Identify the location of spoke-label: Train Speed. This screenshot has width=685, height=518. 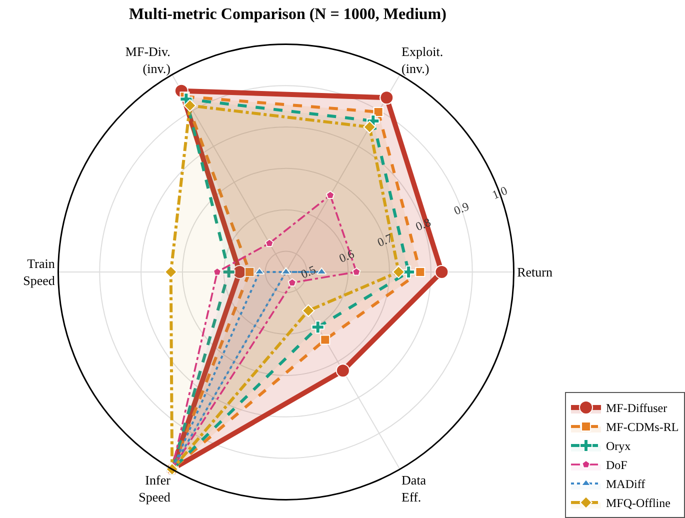
(39, 272).